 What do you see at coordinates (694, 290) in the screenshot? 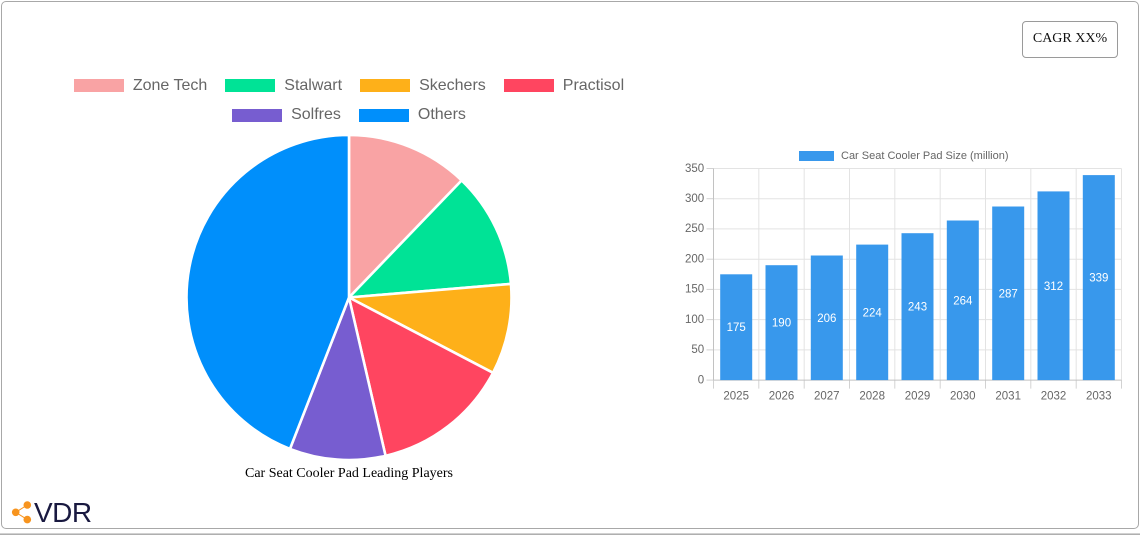
I see `svg-text: 150` at bounding box center [694, 290].